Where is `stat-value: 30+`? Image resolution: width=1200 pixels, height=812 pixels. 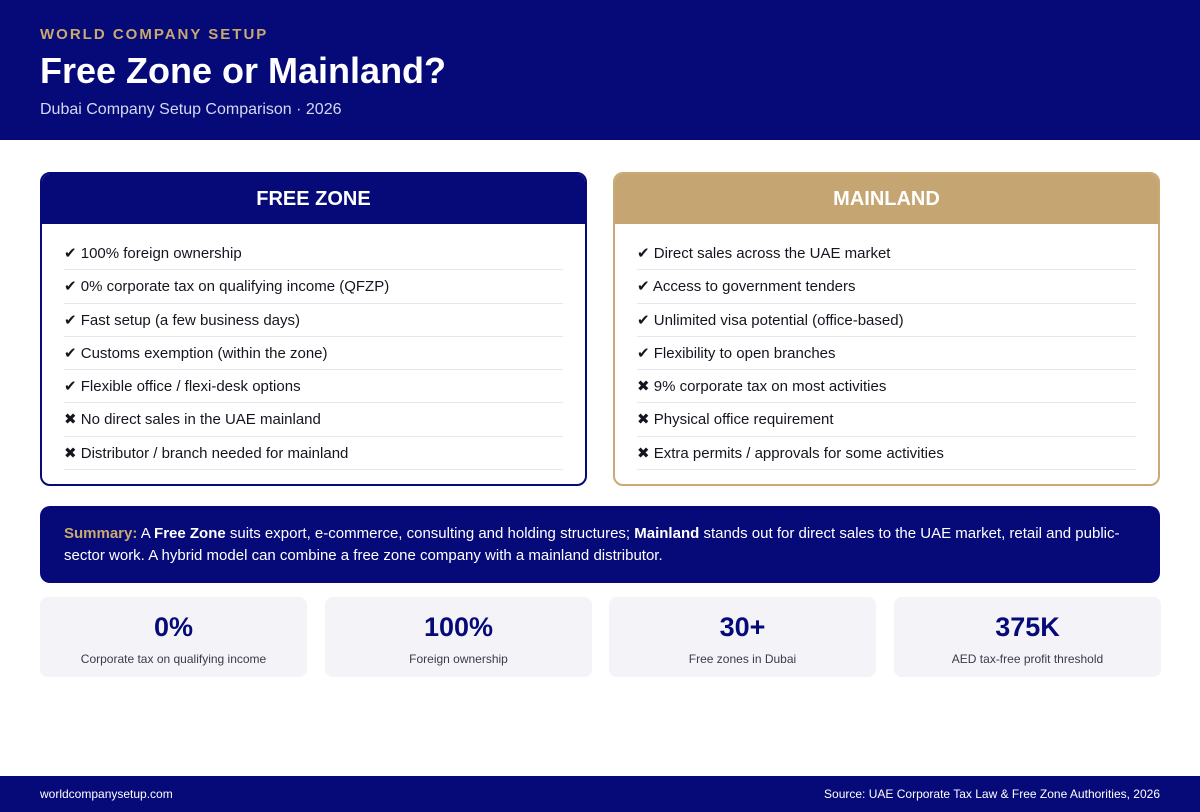
stat-value: 30+ is located at coordinates (742, 627).